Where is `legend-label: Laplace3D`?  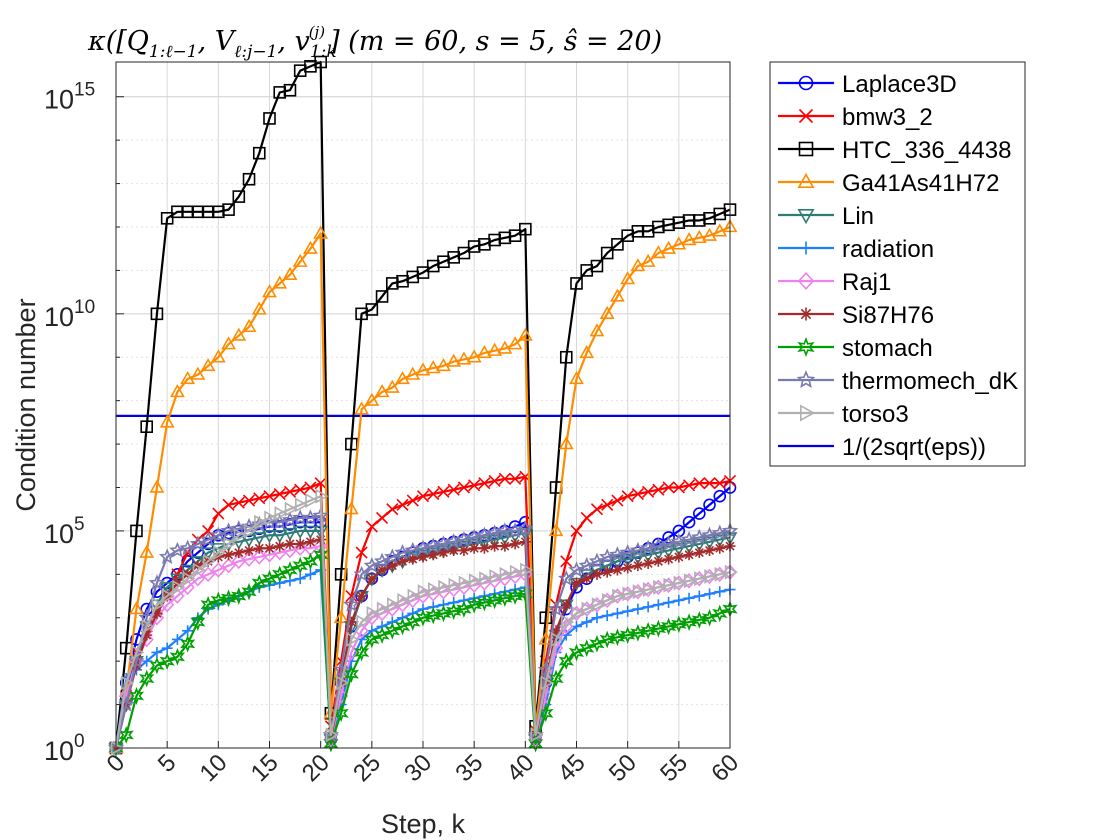
legend-label: Laplace3D is located at coordinates (899, 84).